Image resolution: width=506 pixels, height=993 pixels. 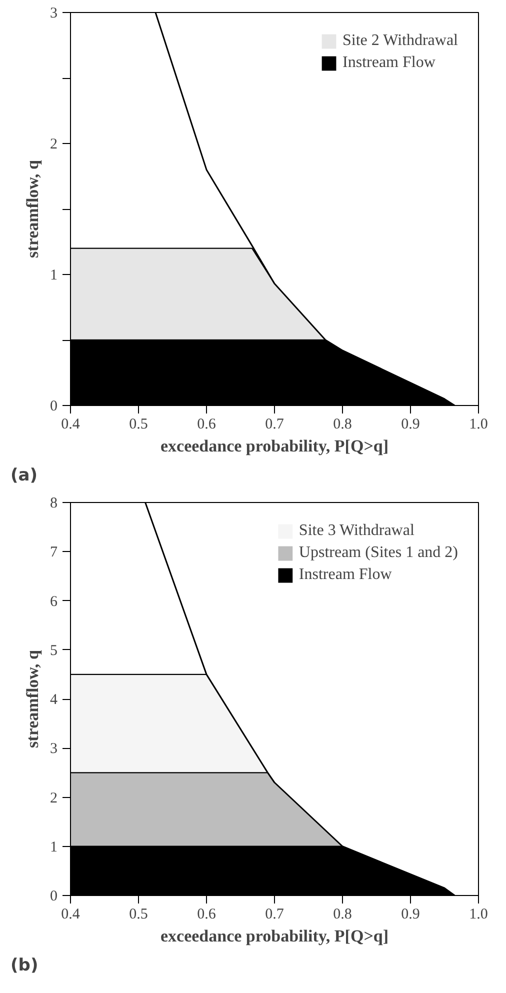 I want to click on y-tick-label: 6, so click(x=54, y=602).